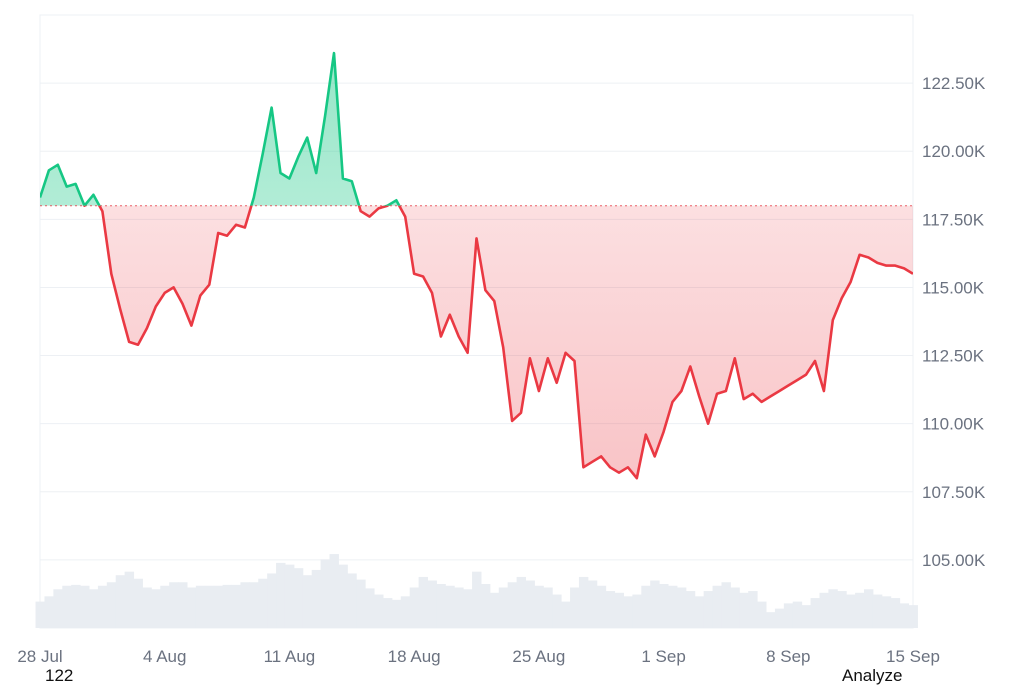  Describe the element at coordinates (663, 656) in the screenshot. I see `x-tick-label: 1 Sep` at that location.